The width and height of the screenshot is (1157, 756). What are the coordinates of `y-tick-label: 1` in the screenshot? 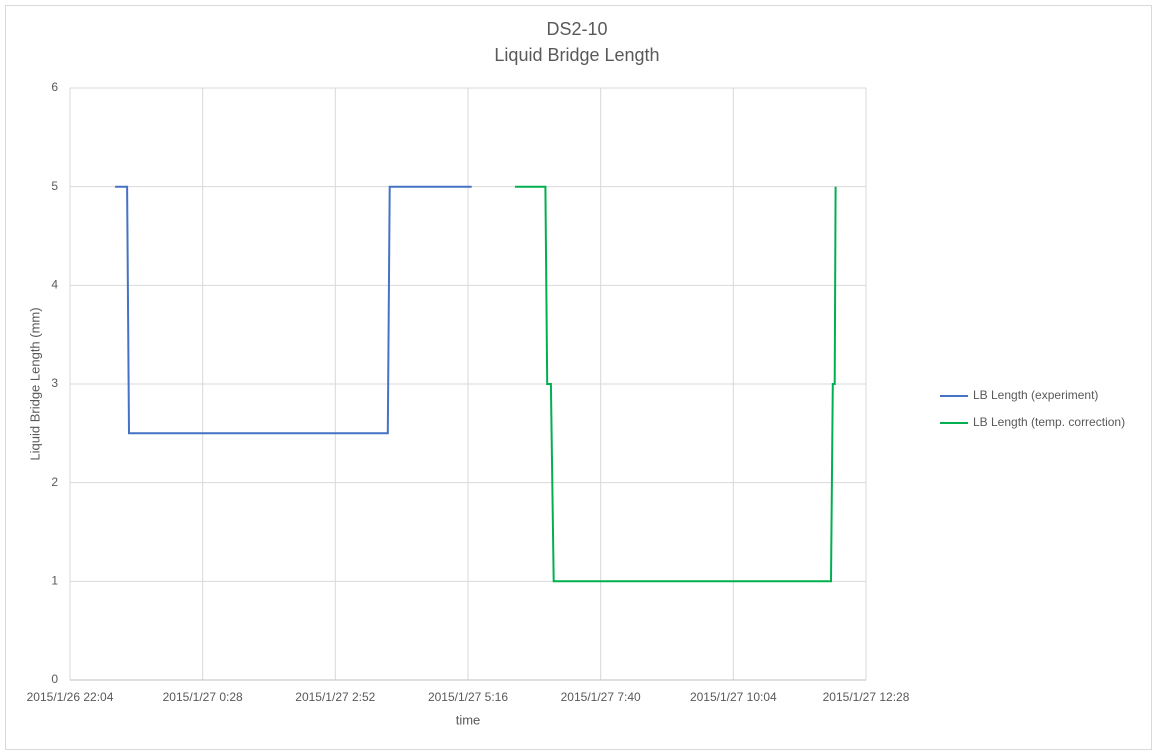 It's located at (54, 581).